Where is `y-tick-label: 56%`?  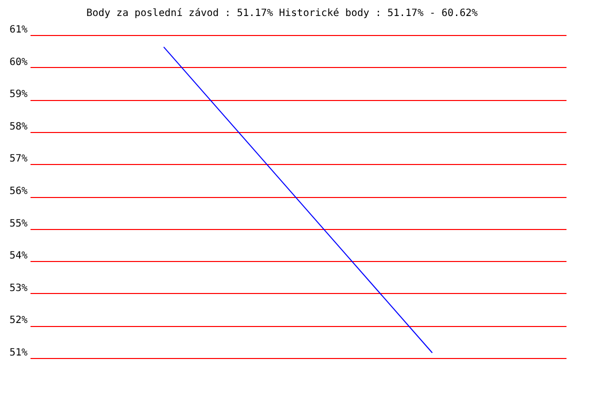 y-tick-label: 56% is located at coordinates (18, 191).